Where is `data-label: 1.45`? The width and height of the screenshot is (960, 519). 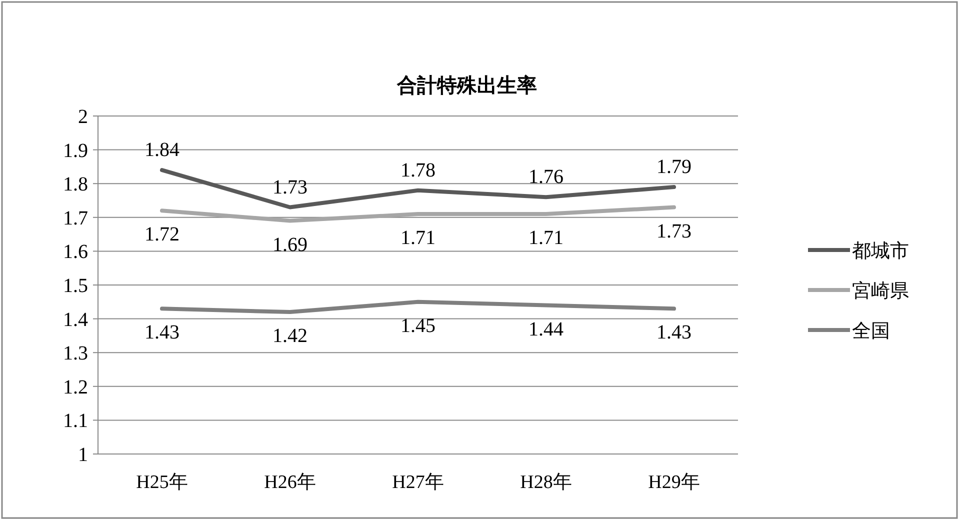
data-label: 1.45 is located at coordinates (418, 325).